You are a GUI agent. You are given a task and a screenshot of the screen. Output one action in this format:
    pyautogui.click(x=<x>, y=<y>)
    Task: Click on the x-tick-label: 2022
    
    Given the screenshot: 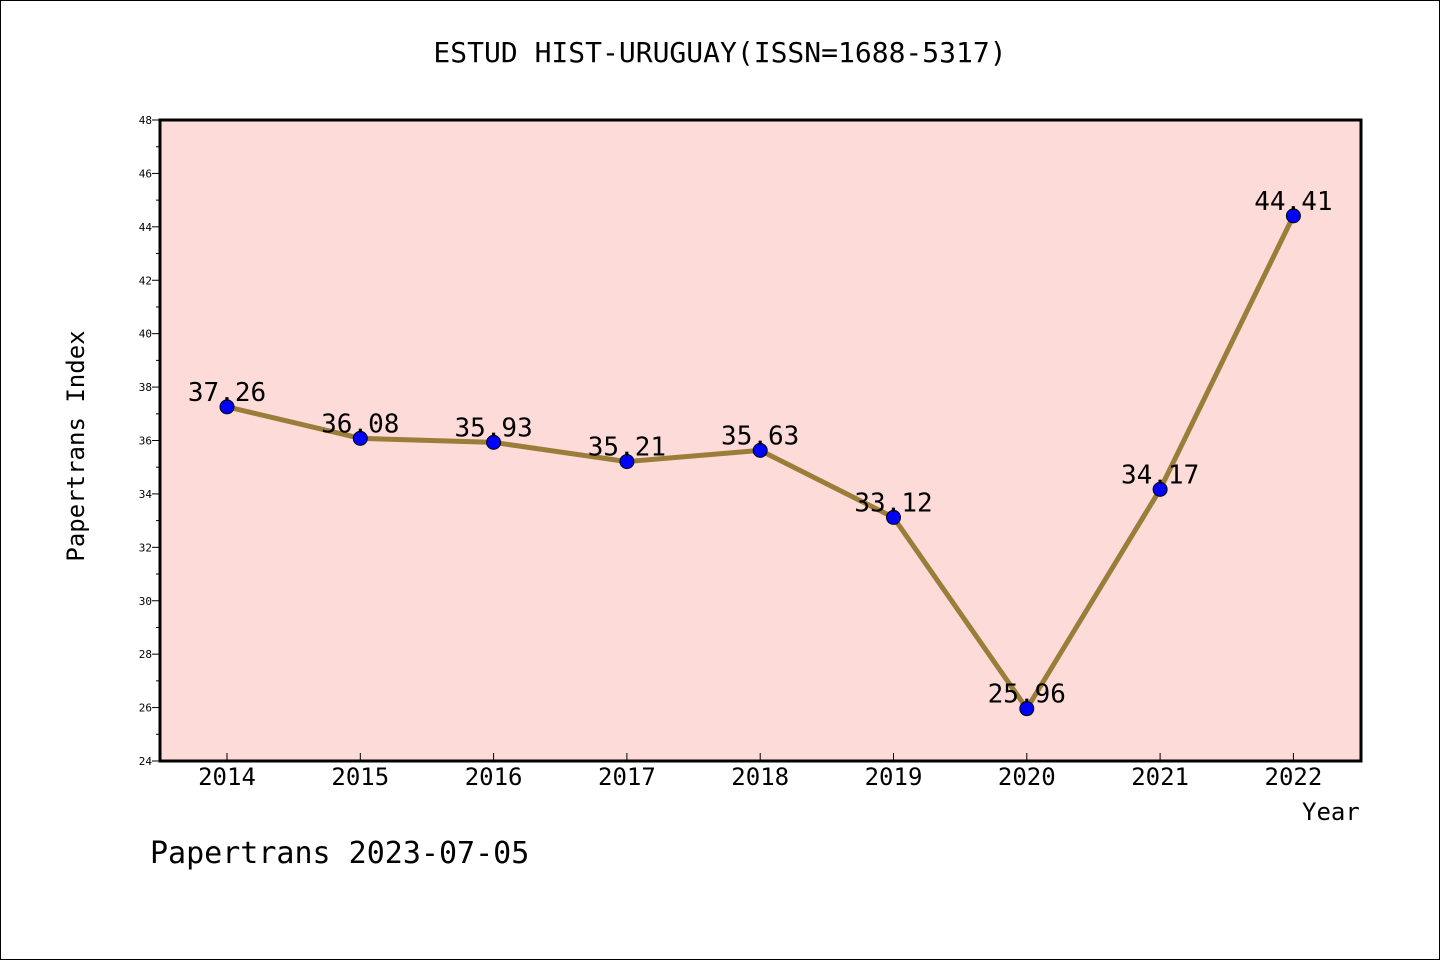 What is the action you would take?
    pyautogui.click(x=1294, y=777)
    